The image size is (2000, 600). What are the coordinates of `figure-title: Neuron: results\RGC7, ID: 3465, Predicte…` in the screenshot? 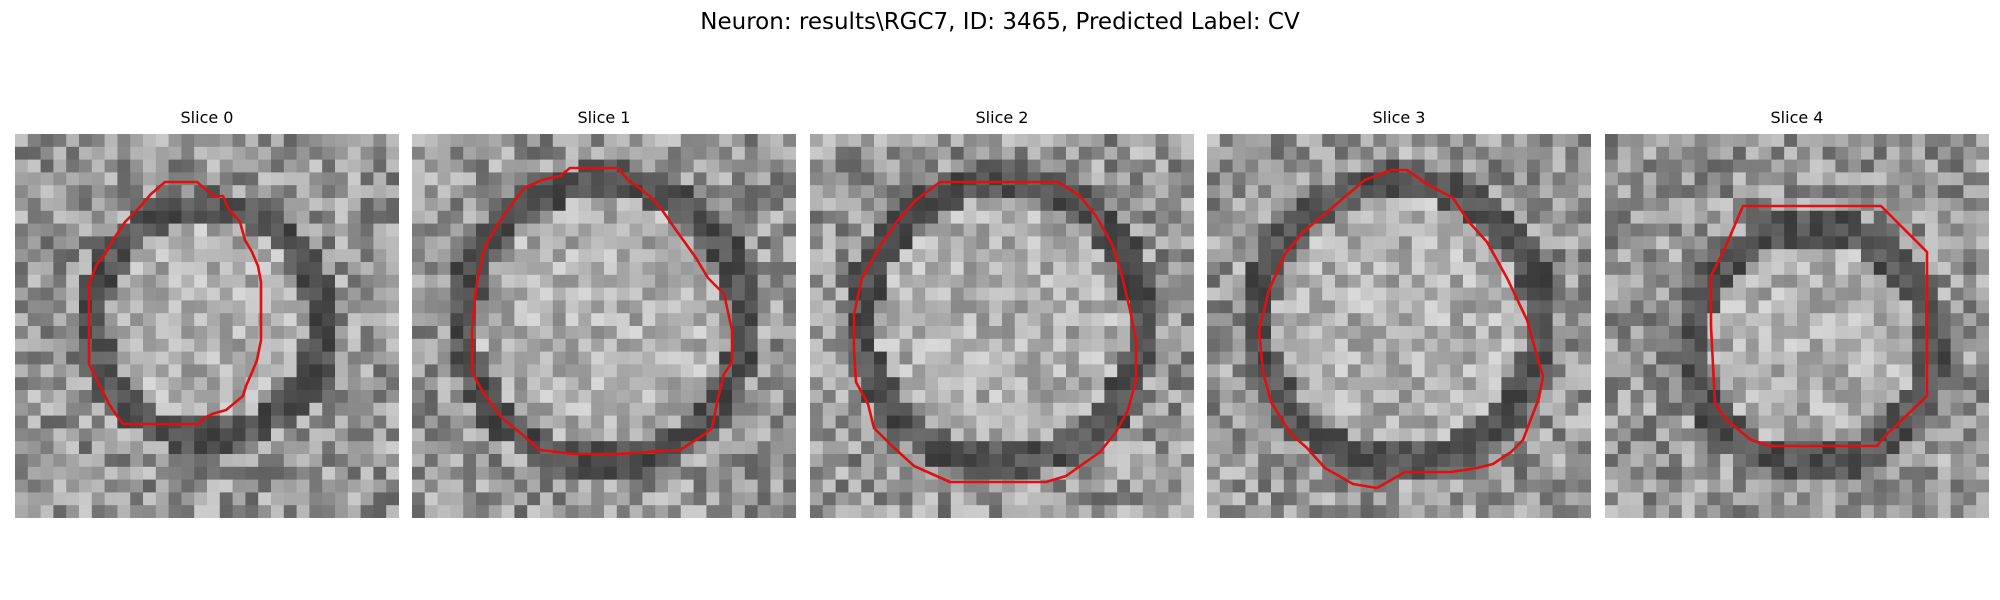 It's located at (1000, 22).